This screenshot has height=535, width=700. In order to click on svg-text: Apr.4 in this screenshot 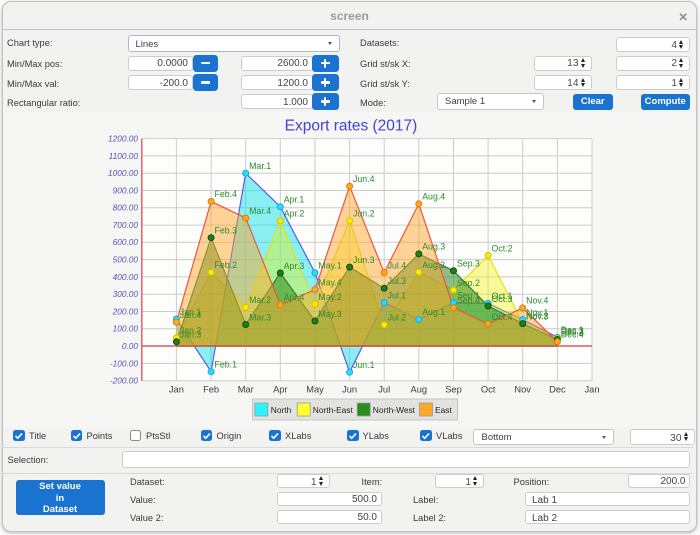, I will do `click(294, 298)`.